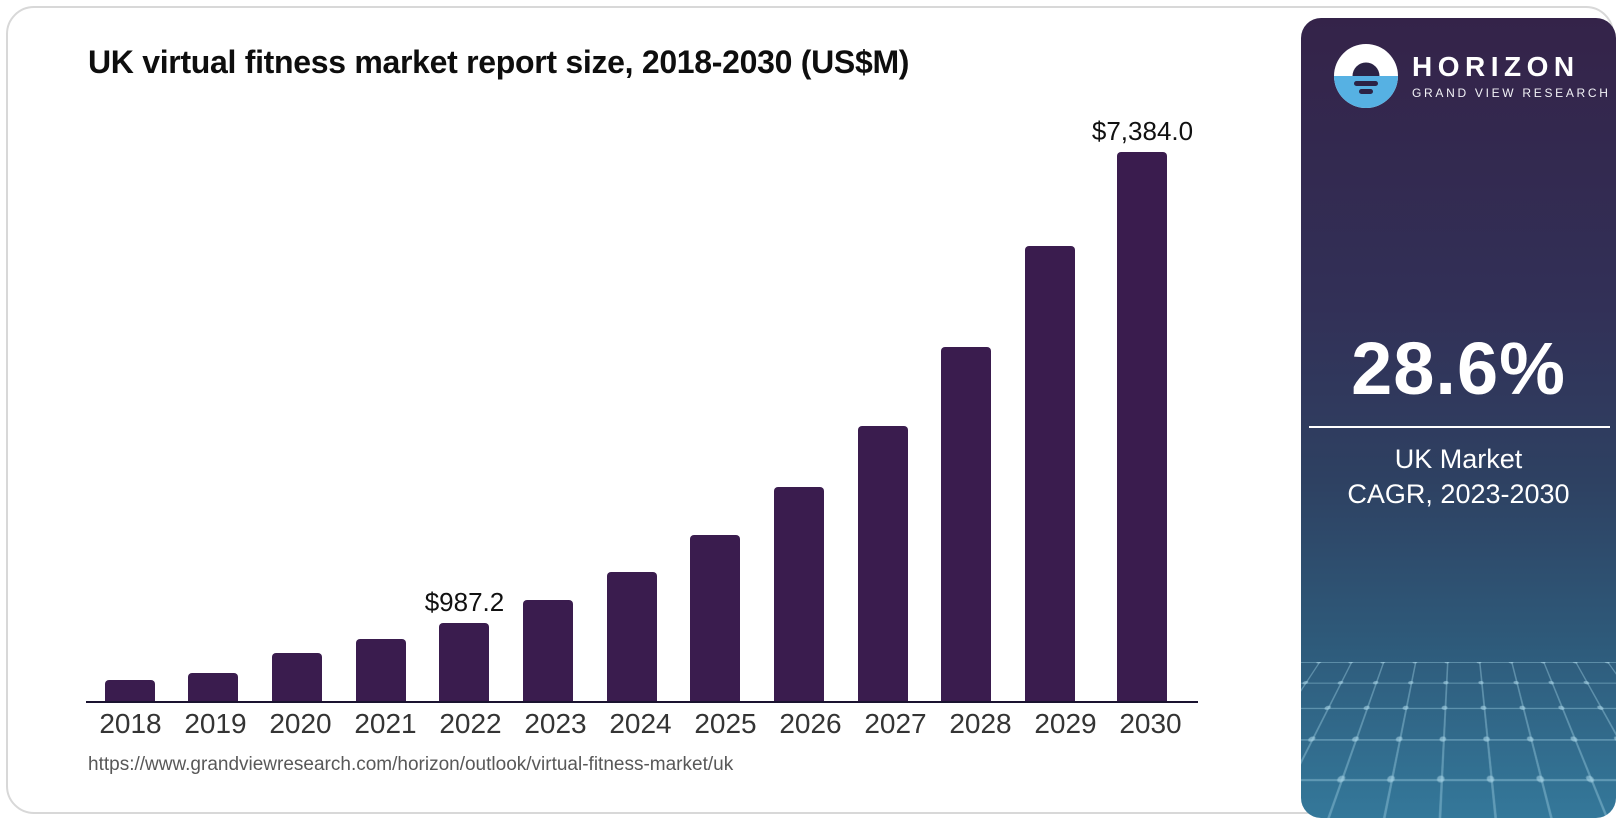  What do you see at coordinates (1142, 131) in the screenshot?
I see `bar-value-label-2030: $7,384.0` at bounding box center [1142, 131].